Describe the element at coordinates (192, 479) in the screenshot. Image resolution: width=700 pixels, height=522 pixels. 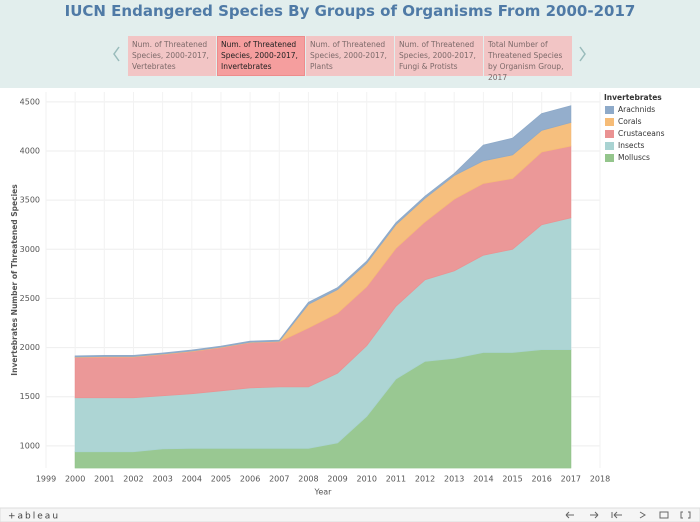
I see `x-tick-label: 2004` at that location.